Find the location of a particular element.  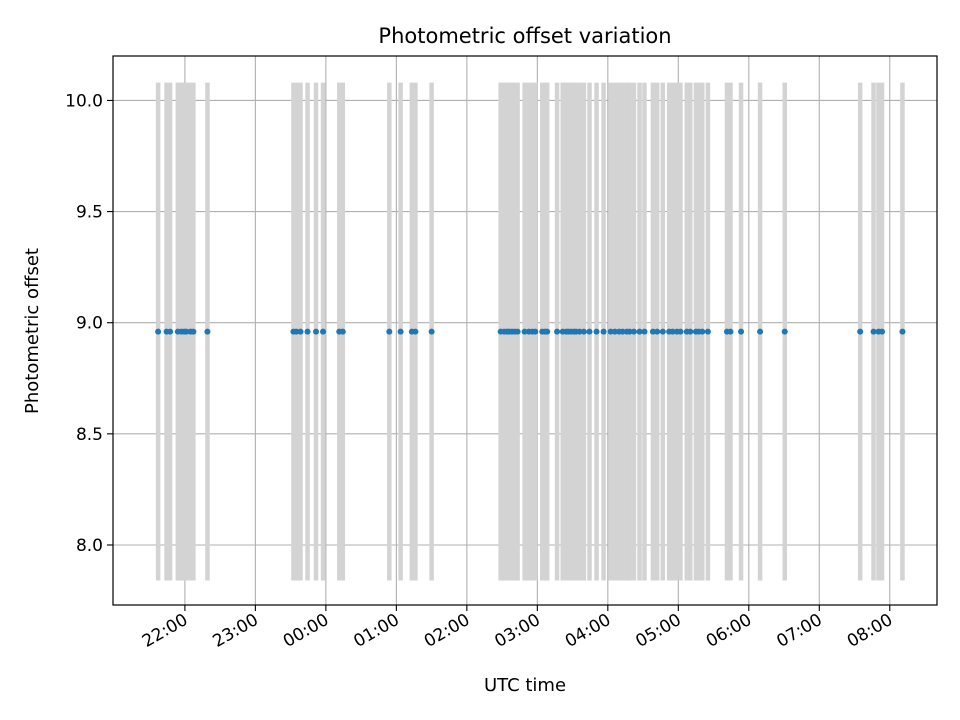

y-tick-label: 10.0 is located at coordinates (84, 101).